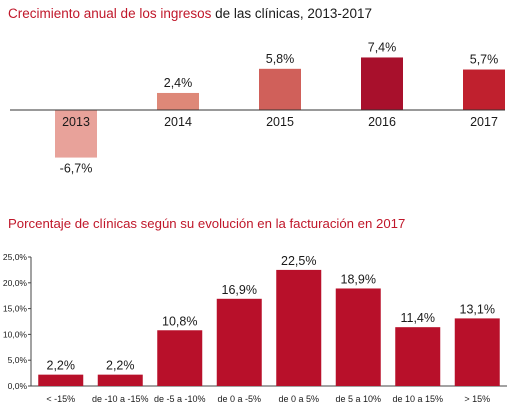  I want to click on chart-2-y-tick-label: 20,0%, so click(15, 283).